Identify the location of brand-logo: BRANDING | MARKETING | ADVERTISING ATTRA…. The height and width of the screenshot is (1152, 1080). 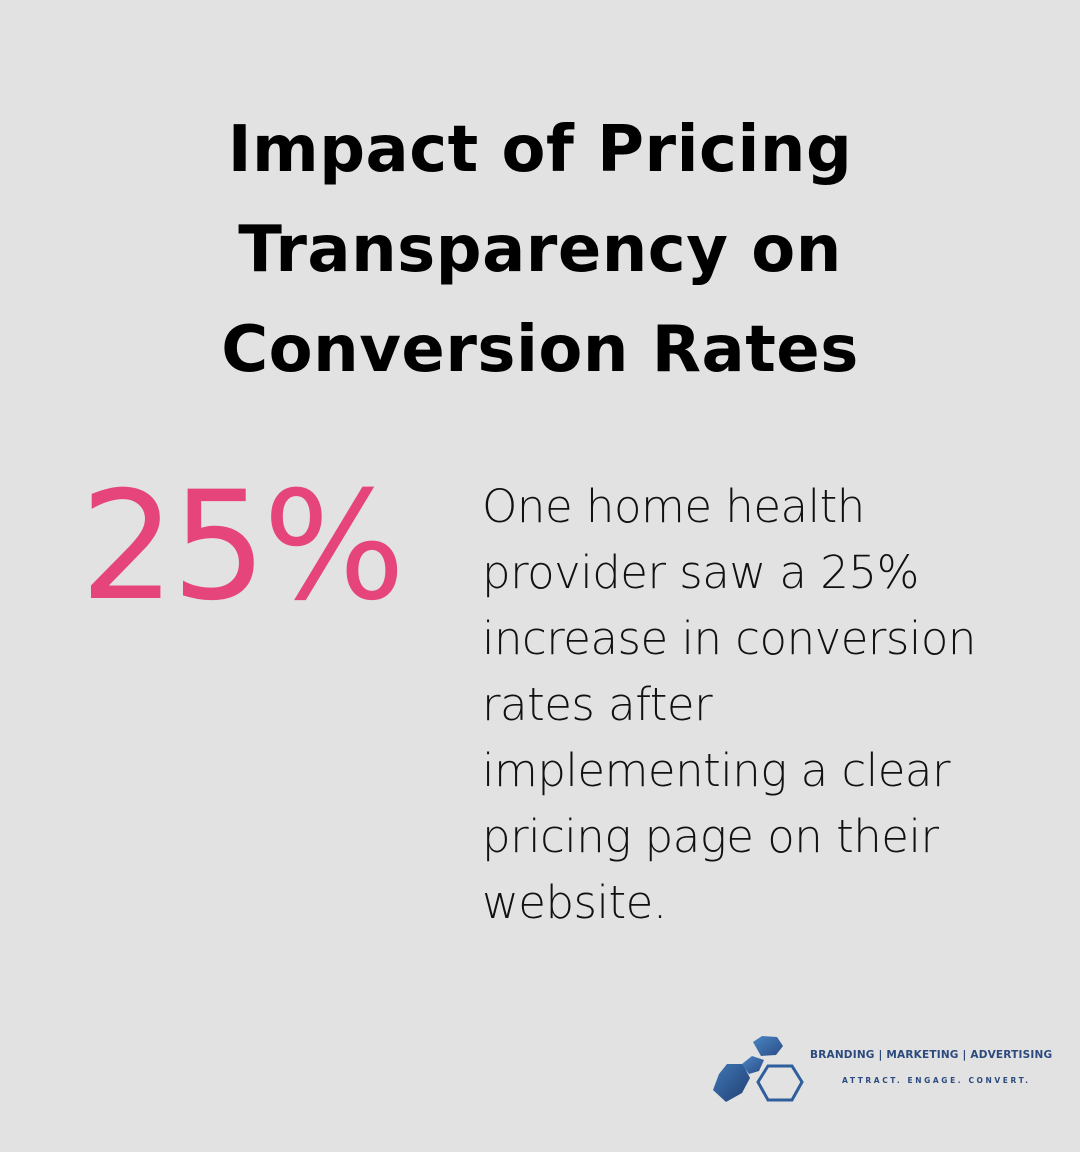
(879, 1072).